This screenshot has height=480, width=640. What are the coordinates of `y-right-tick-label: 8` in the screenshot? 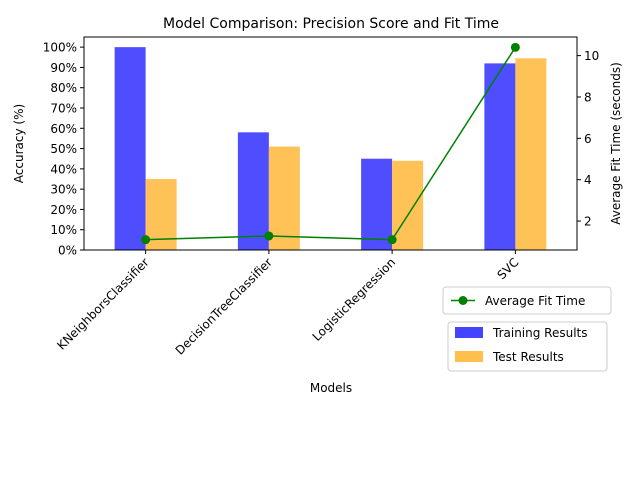 It's located at (588, 97).